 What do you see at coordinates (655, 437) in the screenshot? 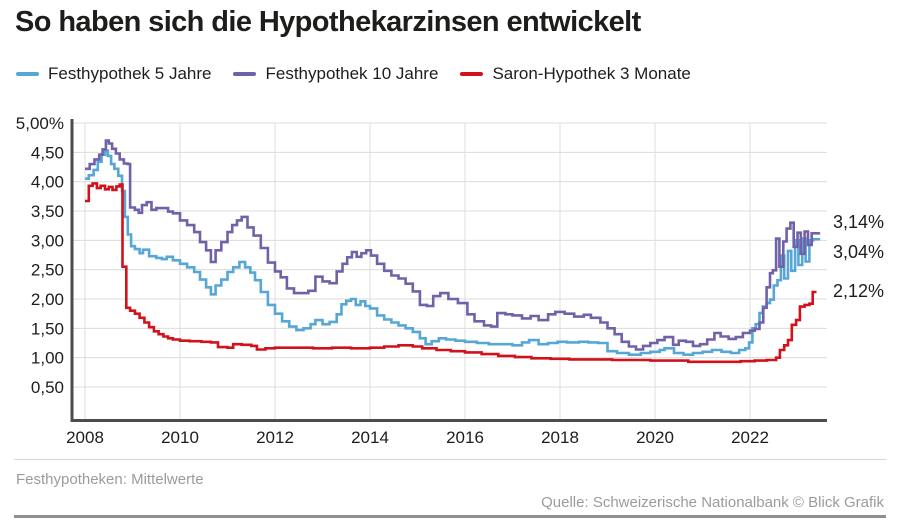
I see `x-axis-tick-label: 2020` at bounding box center [655, 437].